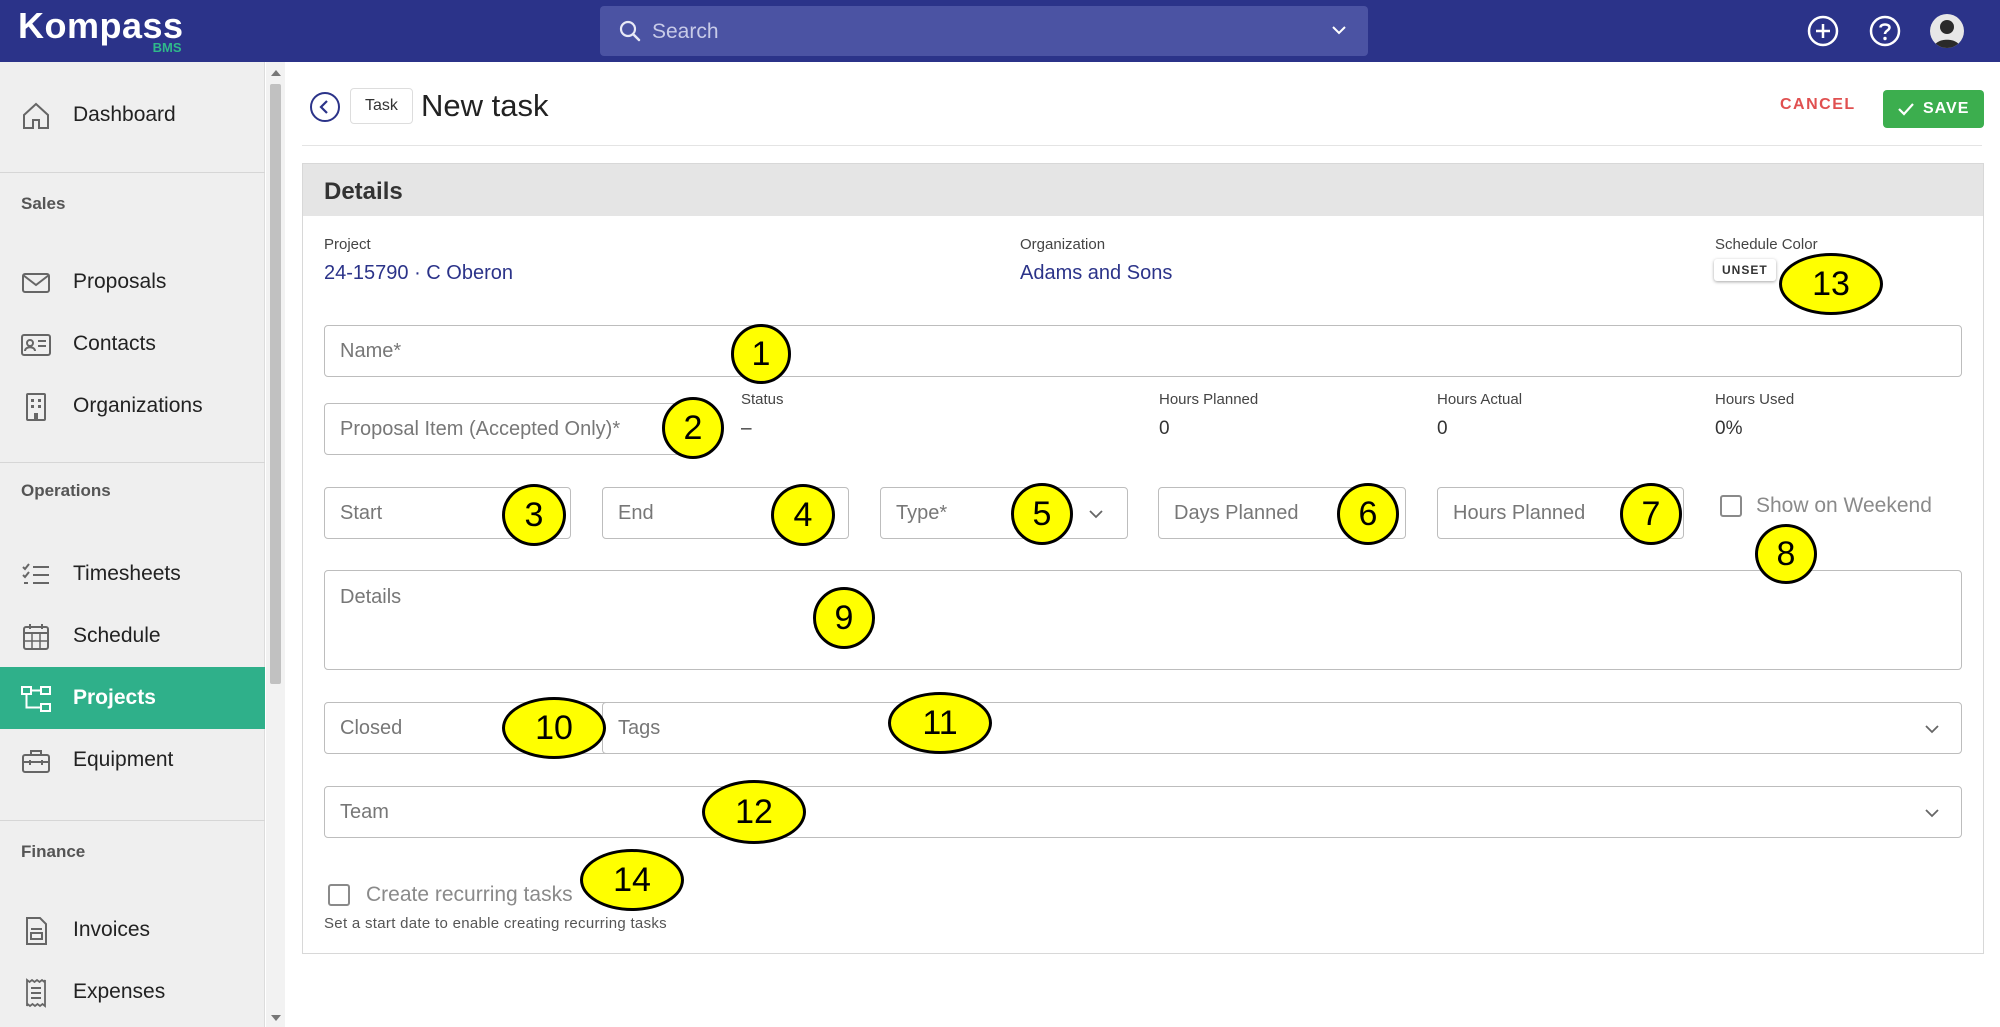 The height and width of the screenshot is (1027, 2000). What do you see at coordinates (275, 384) in the screenshot?
I see `scrollbar-thumb` at bounding box center [275, 384].